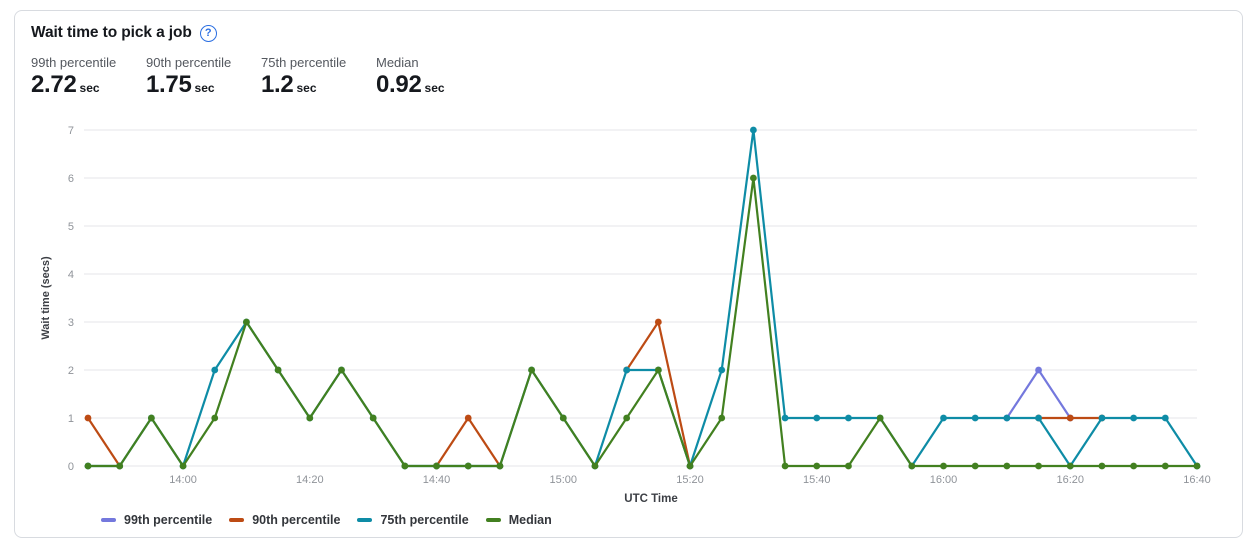 The height and width of the screenshot is (546, 1248). I want to click on stat-number: 2.72, so click(54, 84).